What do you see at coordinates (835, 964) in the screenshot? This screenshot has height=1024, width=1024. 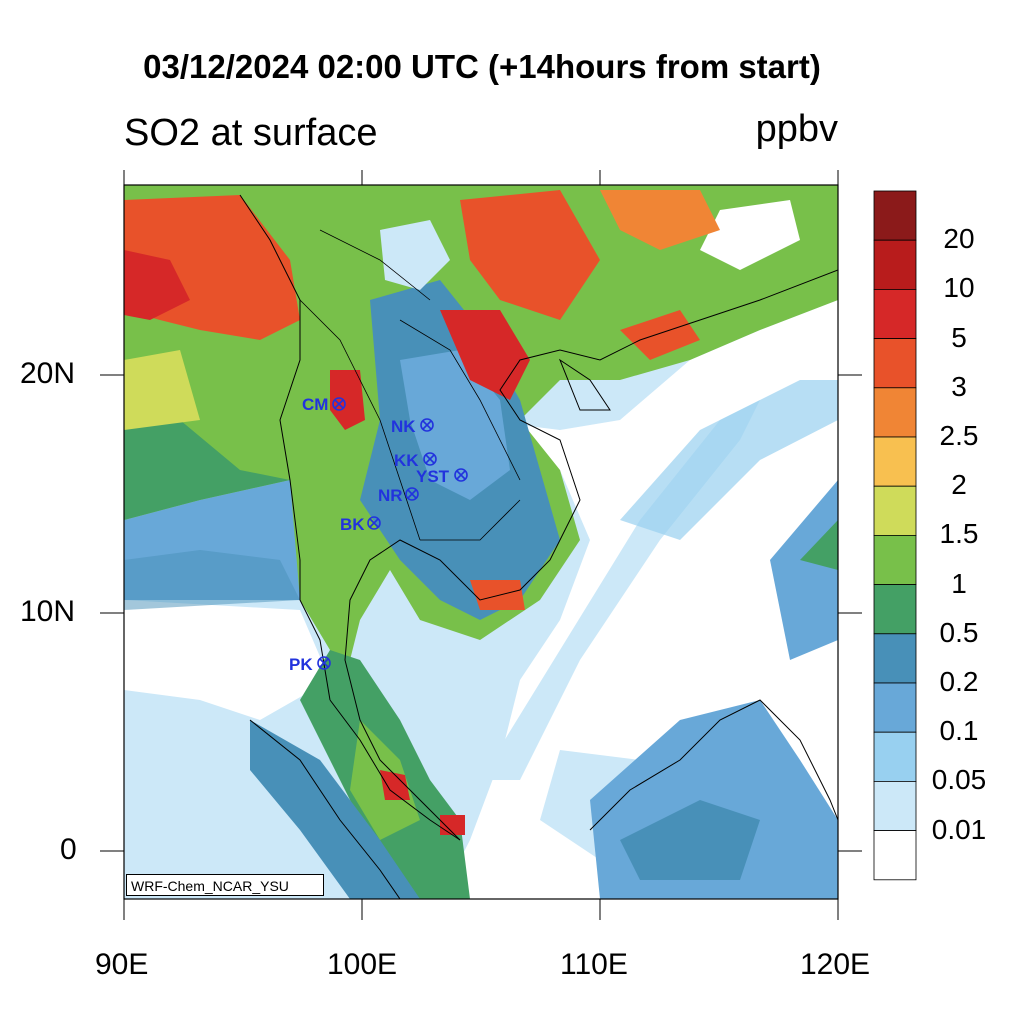 I see `x-tick-label-120e: 120E` at bounding box center [835, 964].